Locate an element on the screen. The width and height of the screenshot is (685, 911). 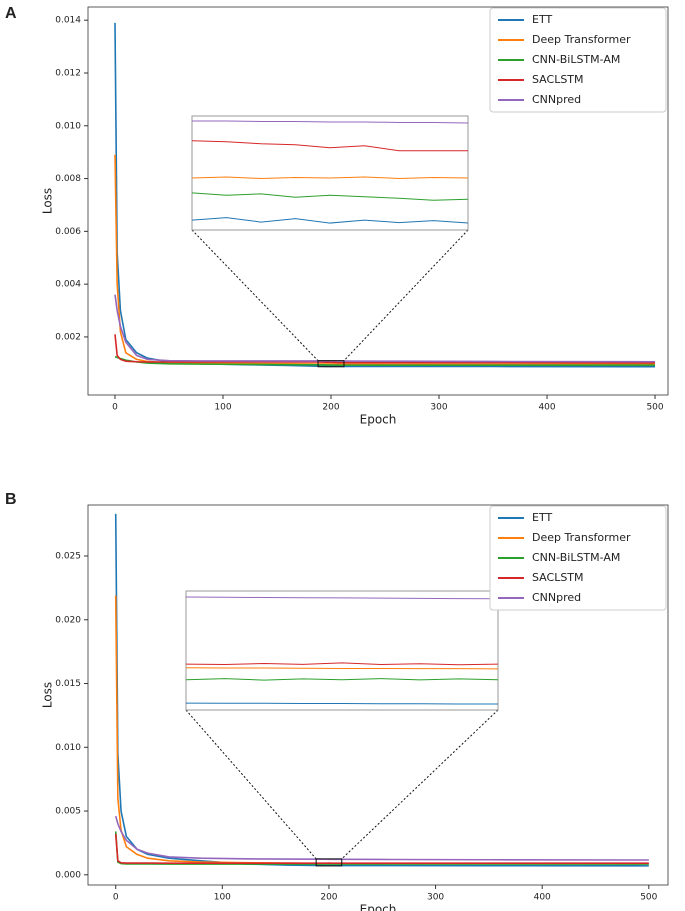
y-tick-label: 0.000 is located at coordinates (68, 875).